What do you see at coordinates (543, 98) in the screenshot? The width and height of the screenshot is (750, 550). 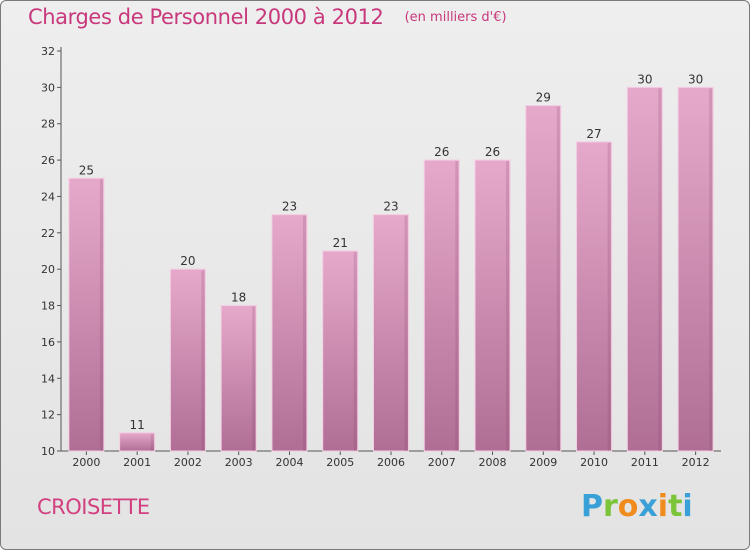 I see `bar-value-label: 29` at bounding box center [543, 98].